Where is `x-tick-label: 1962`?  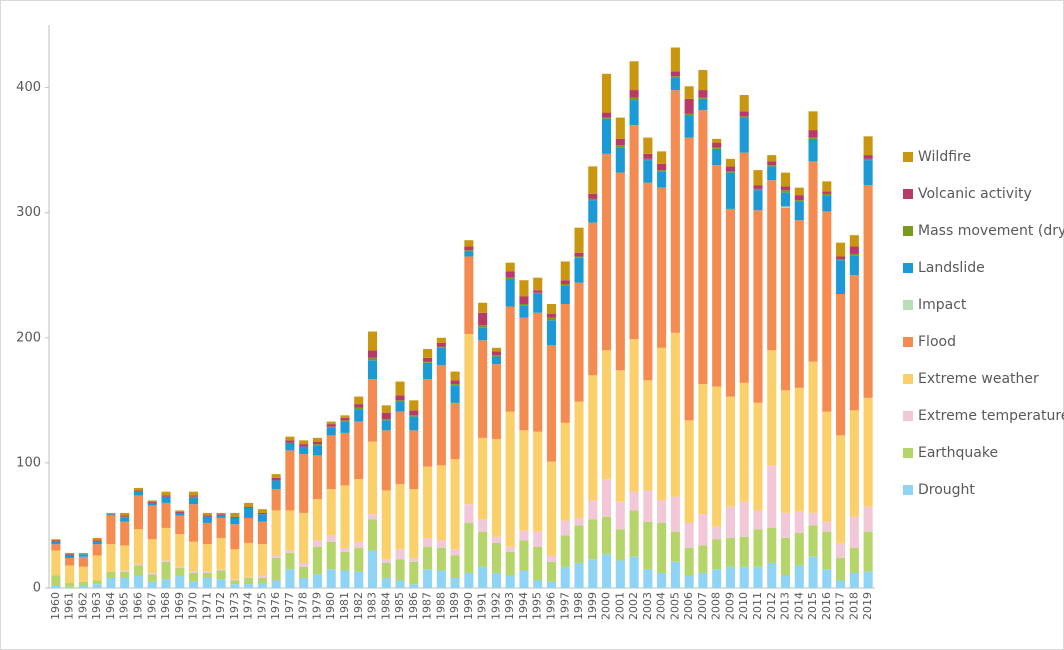 x-tick-label: 1962 is located at coordinates (82, 606).